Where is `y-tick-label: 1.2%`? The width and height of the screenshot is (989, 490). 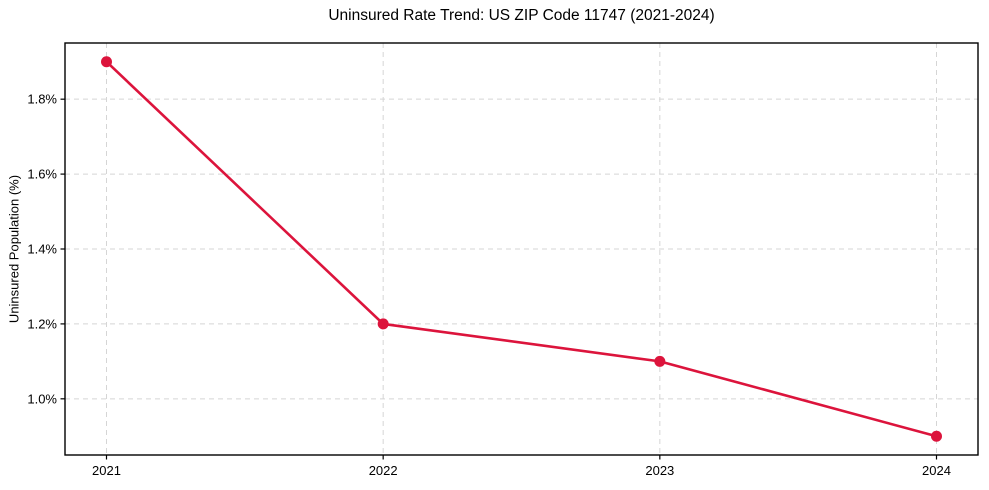 y-tick-label: 1.2% is located at coordinates (42, 323).